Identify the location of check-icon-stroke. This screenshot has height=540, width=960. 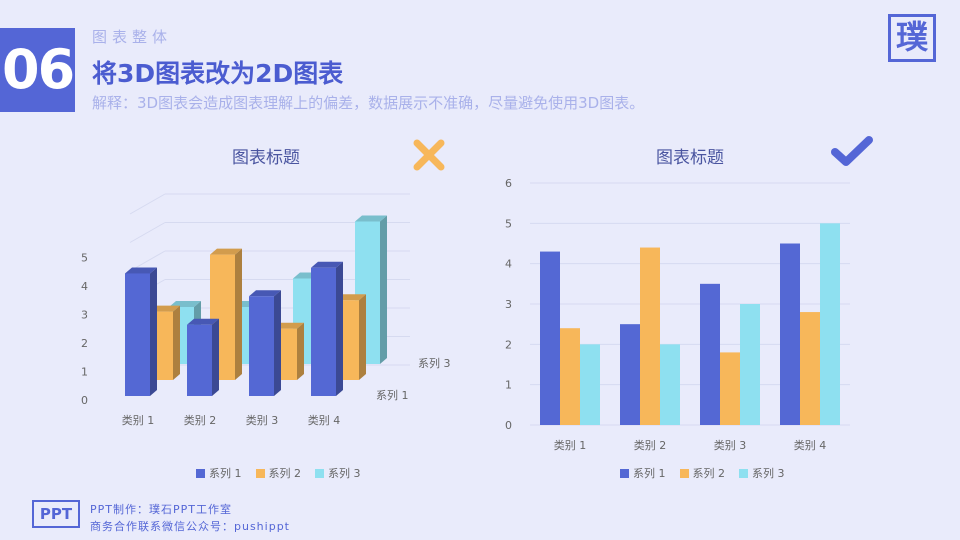
(852, 151).